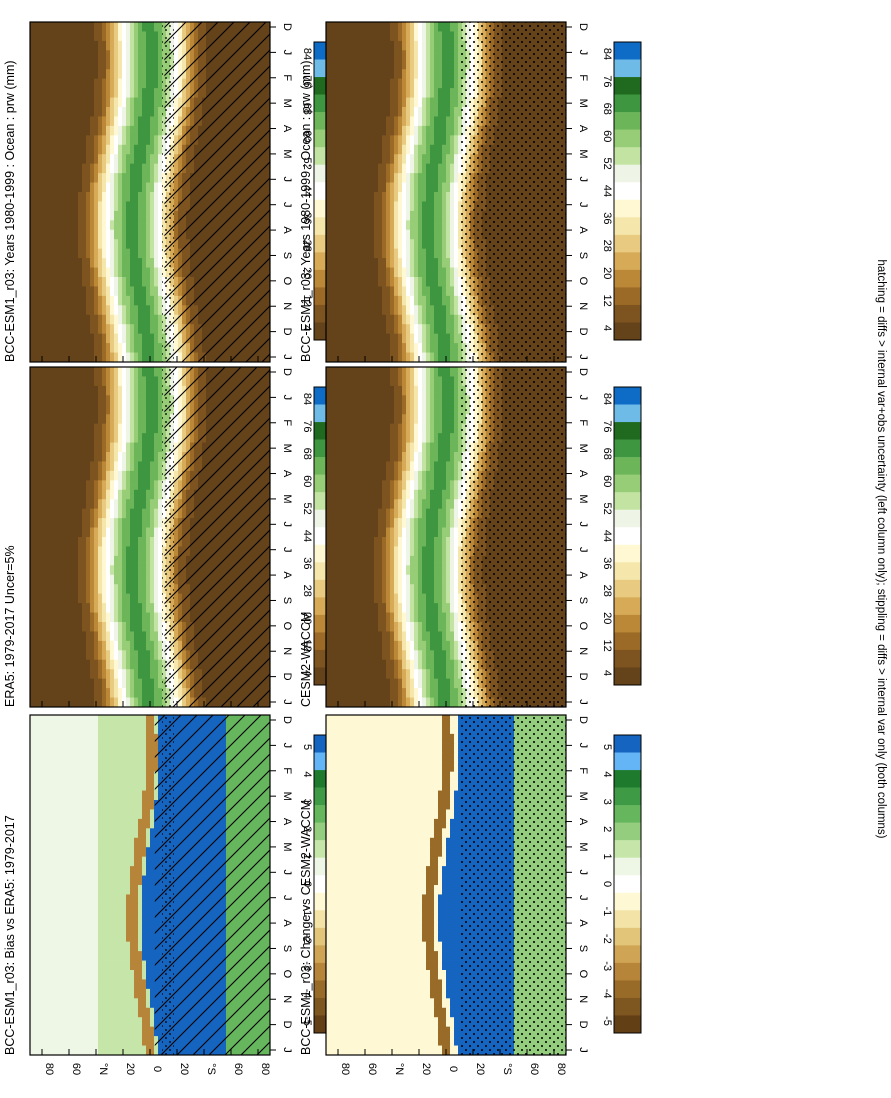 The height and width of the screenshot is (1098, 891). Describe the element at coordinates (583, 180) in the screenshot. I see `month-tick-label: J` at that location.